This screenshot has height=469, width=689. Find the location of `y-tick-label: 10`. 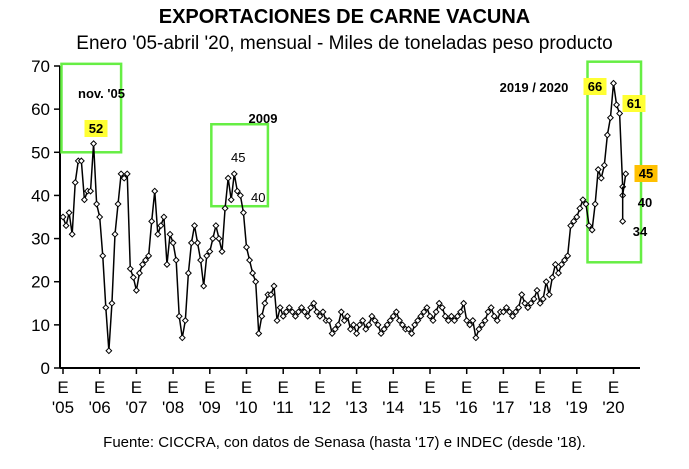

y-tick-label: 10 is located at coordinates (40, 325).